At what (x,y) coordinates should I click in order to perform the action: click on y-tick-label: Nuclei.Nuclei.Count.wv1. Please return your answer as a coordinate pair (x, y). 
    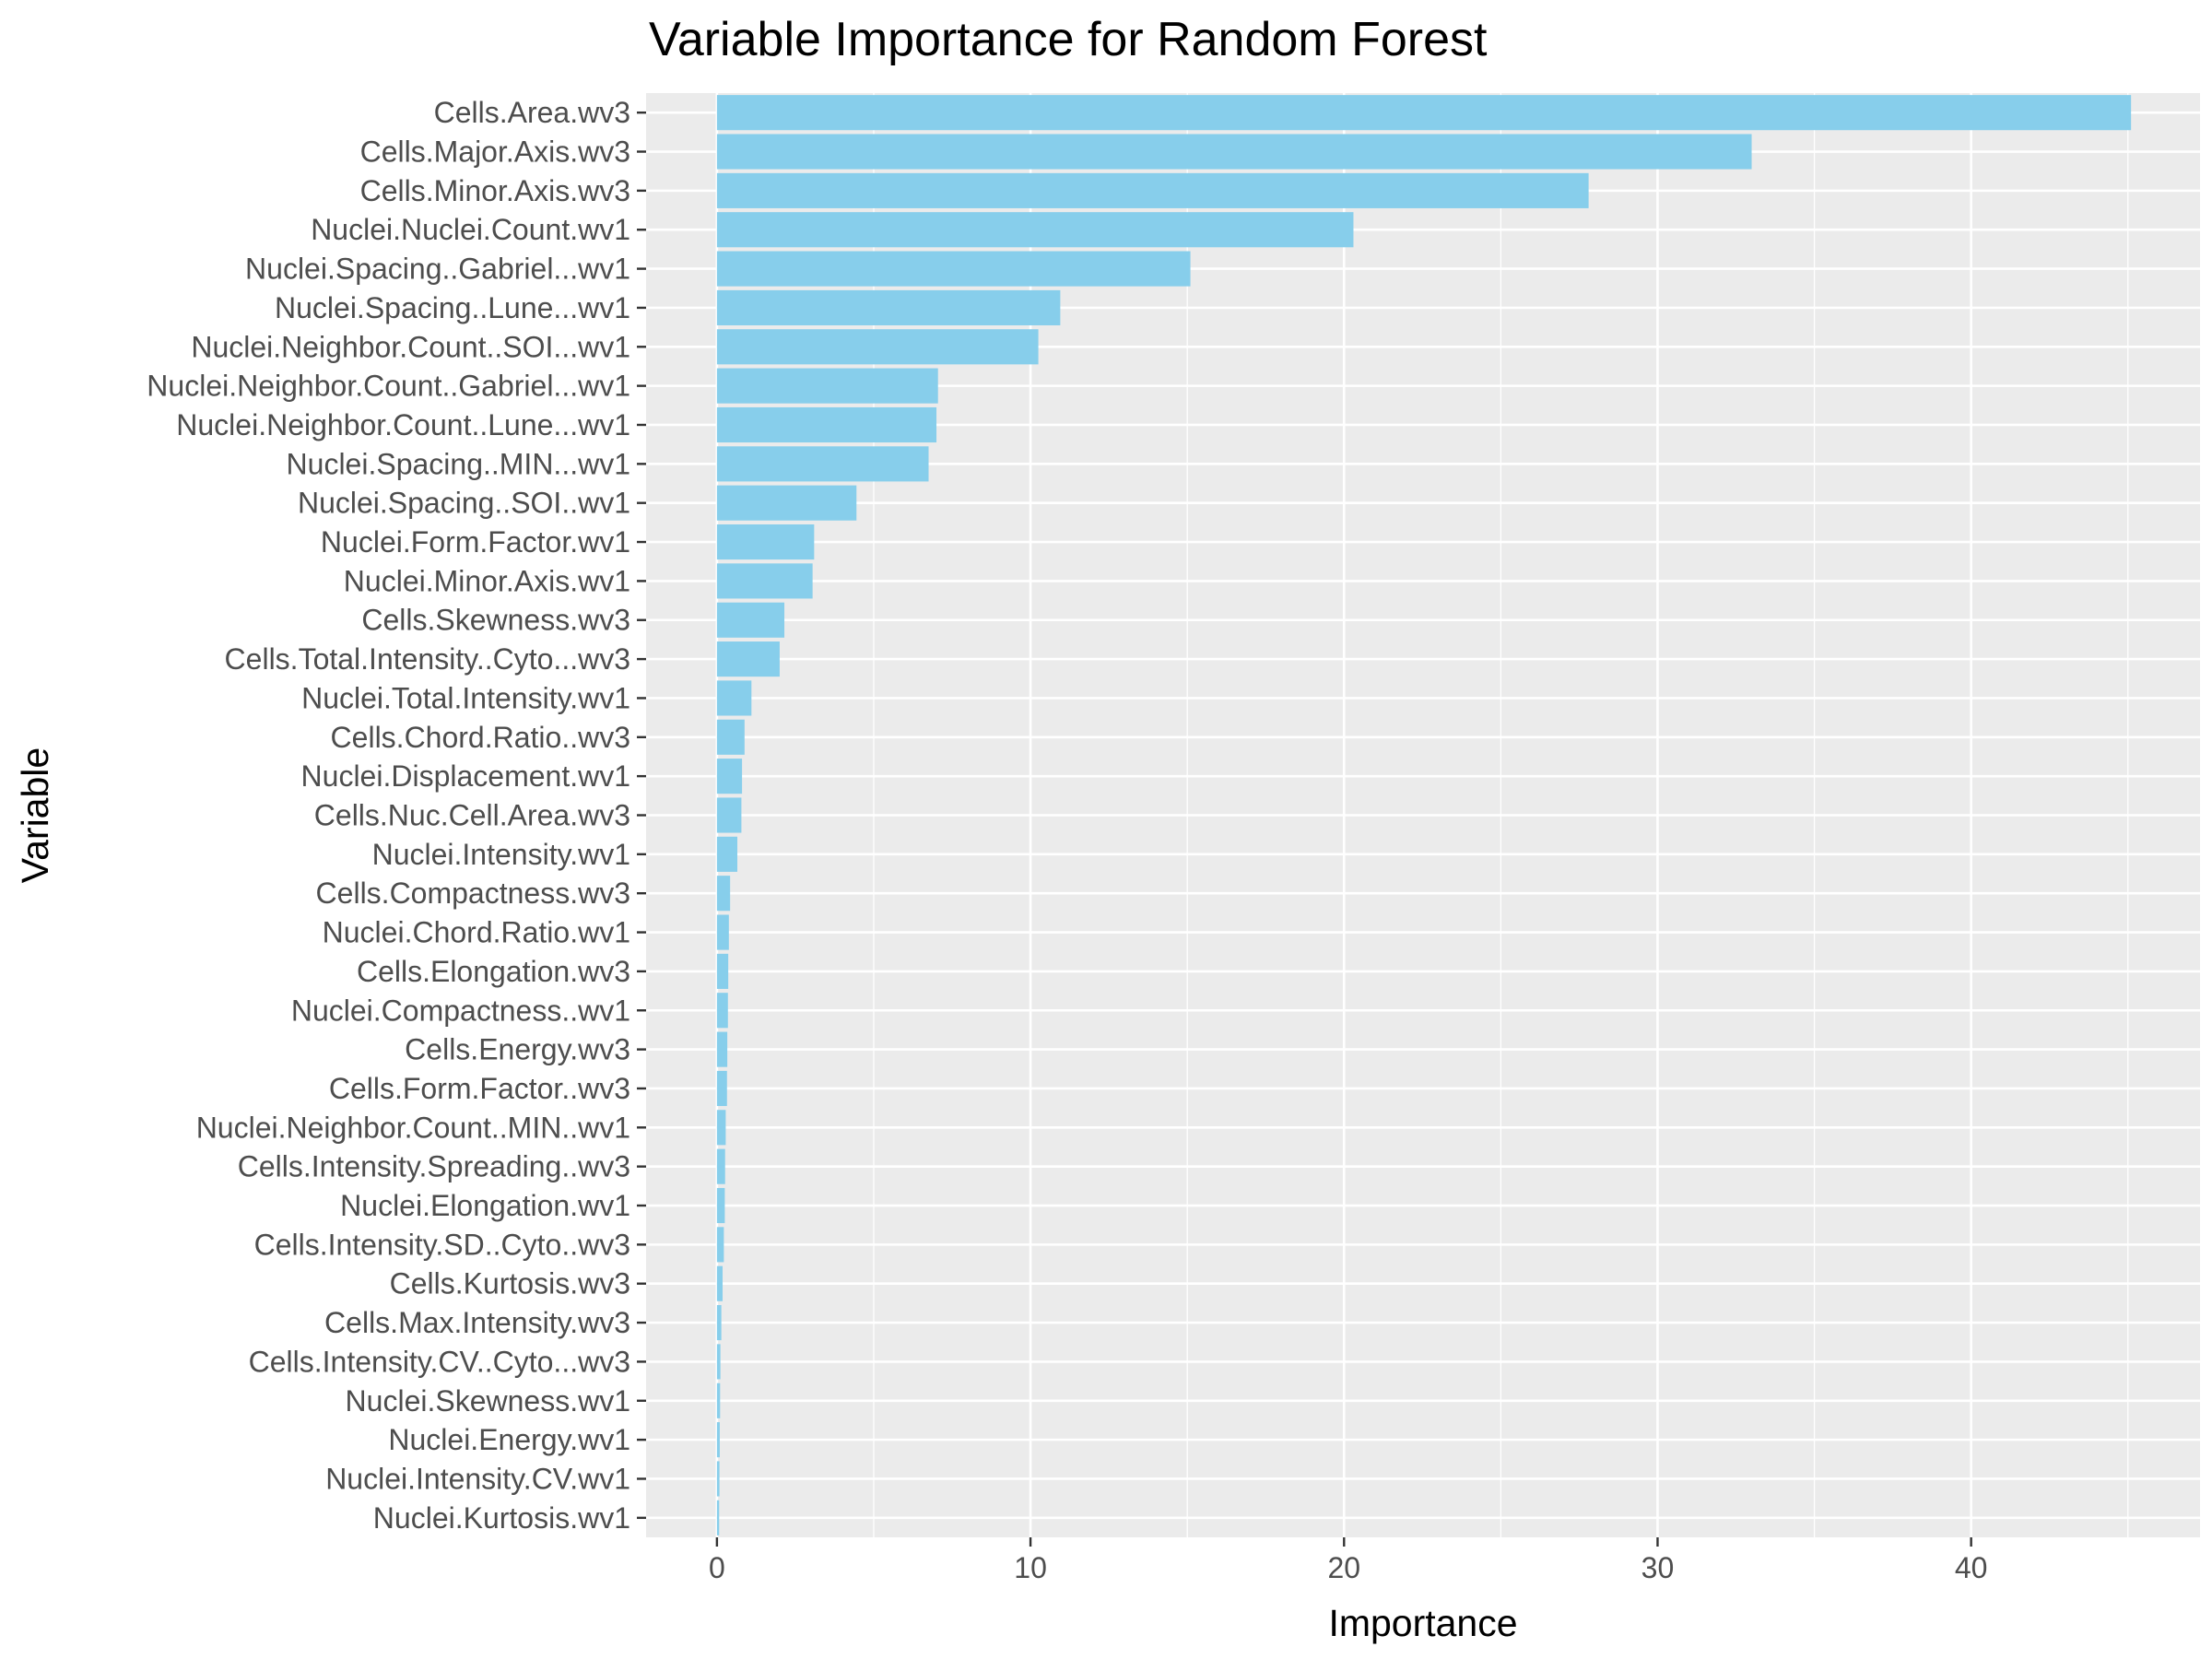
    Looking at the image, I should click on (470, 229).